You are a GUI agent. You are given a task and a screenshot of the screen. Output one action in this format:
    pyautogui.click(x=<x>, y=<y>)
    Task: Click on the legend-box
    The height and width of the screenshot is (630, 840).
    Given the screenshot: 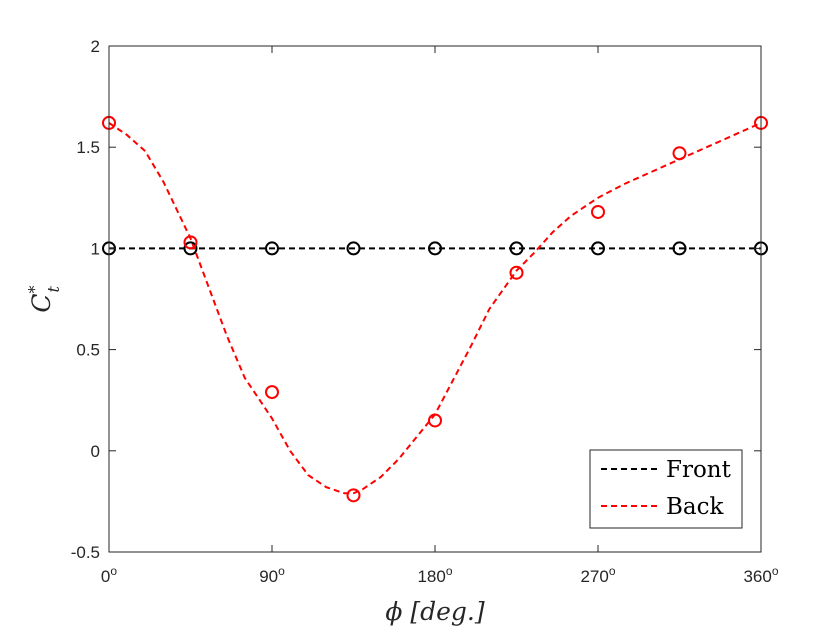 What is the action you would take?
    pyautogui.click(x=666, y=489)
    